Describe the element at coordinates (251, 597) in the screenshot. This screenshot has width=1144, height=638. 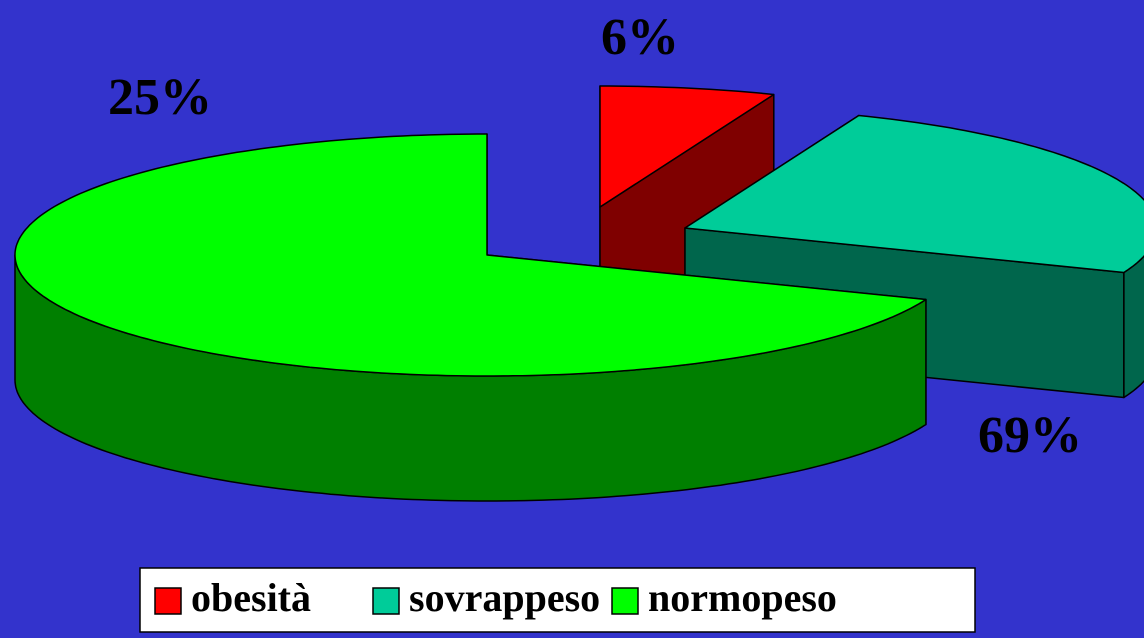
I see `legend-label: obesità` at that location.